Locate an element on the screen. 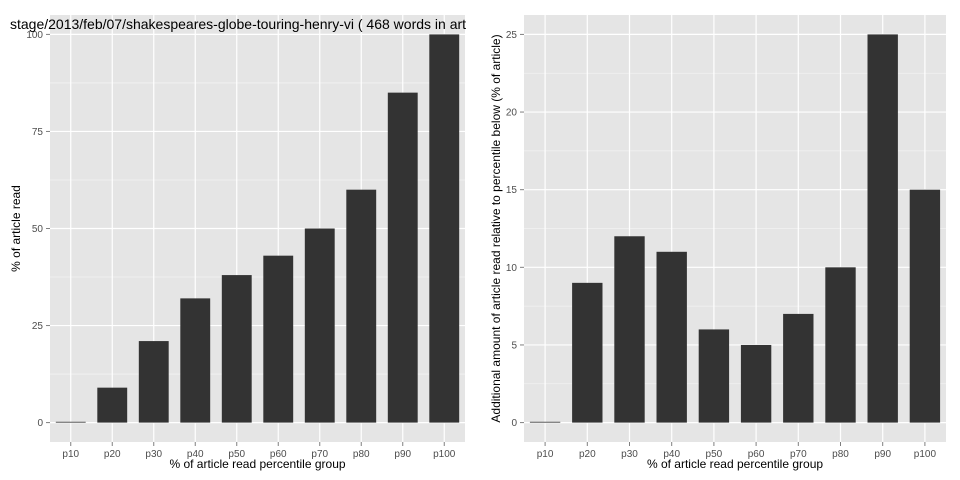 Image resolution: width=960 pixels, height=480 pixels. right-x-ticks: p10 p20 p30 p40 p50 p60 p70 p80 p90 p100 is located at coordinates (737, 451).